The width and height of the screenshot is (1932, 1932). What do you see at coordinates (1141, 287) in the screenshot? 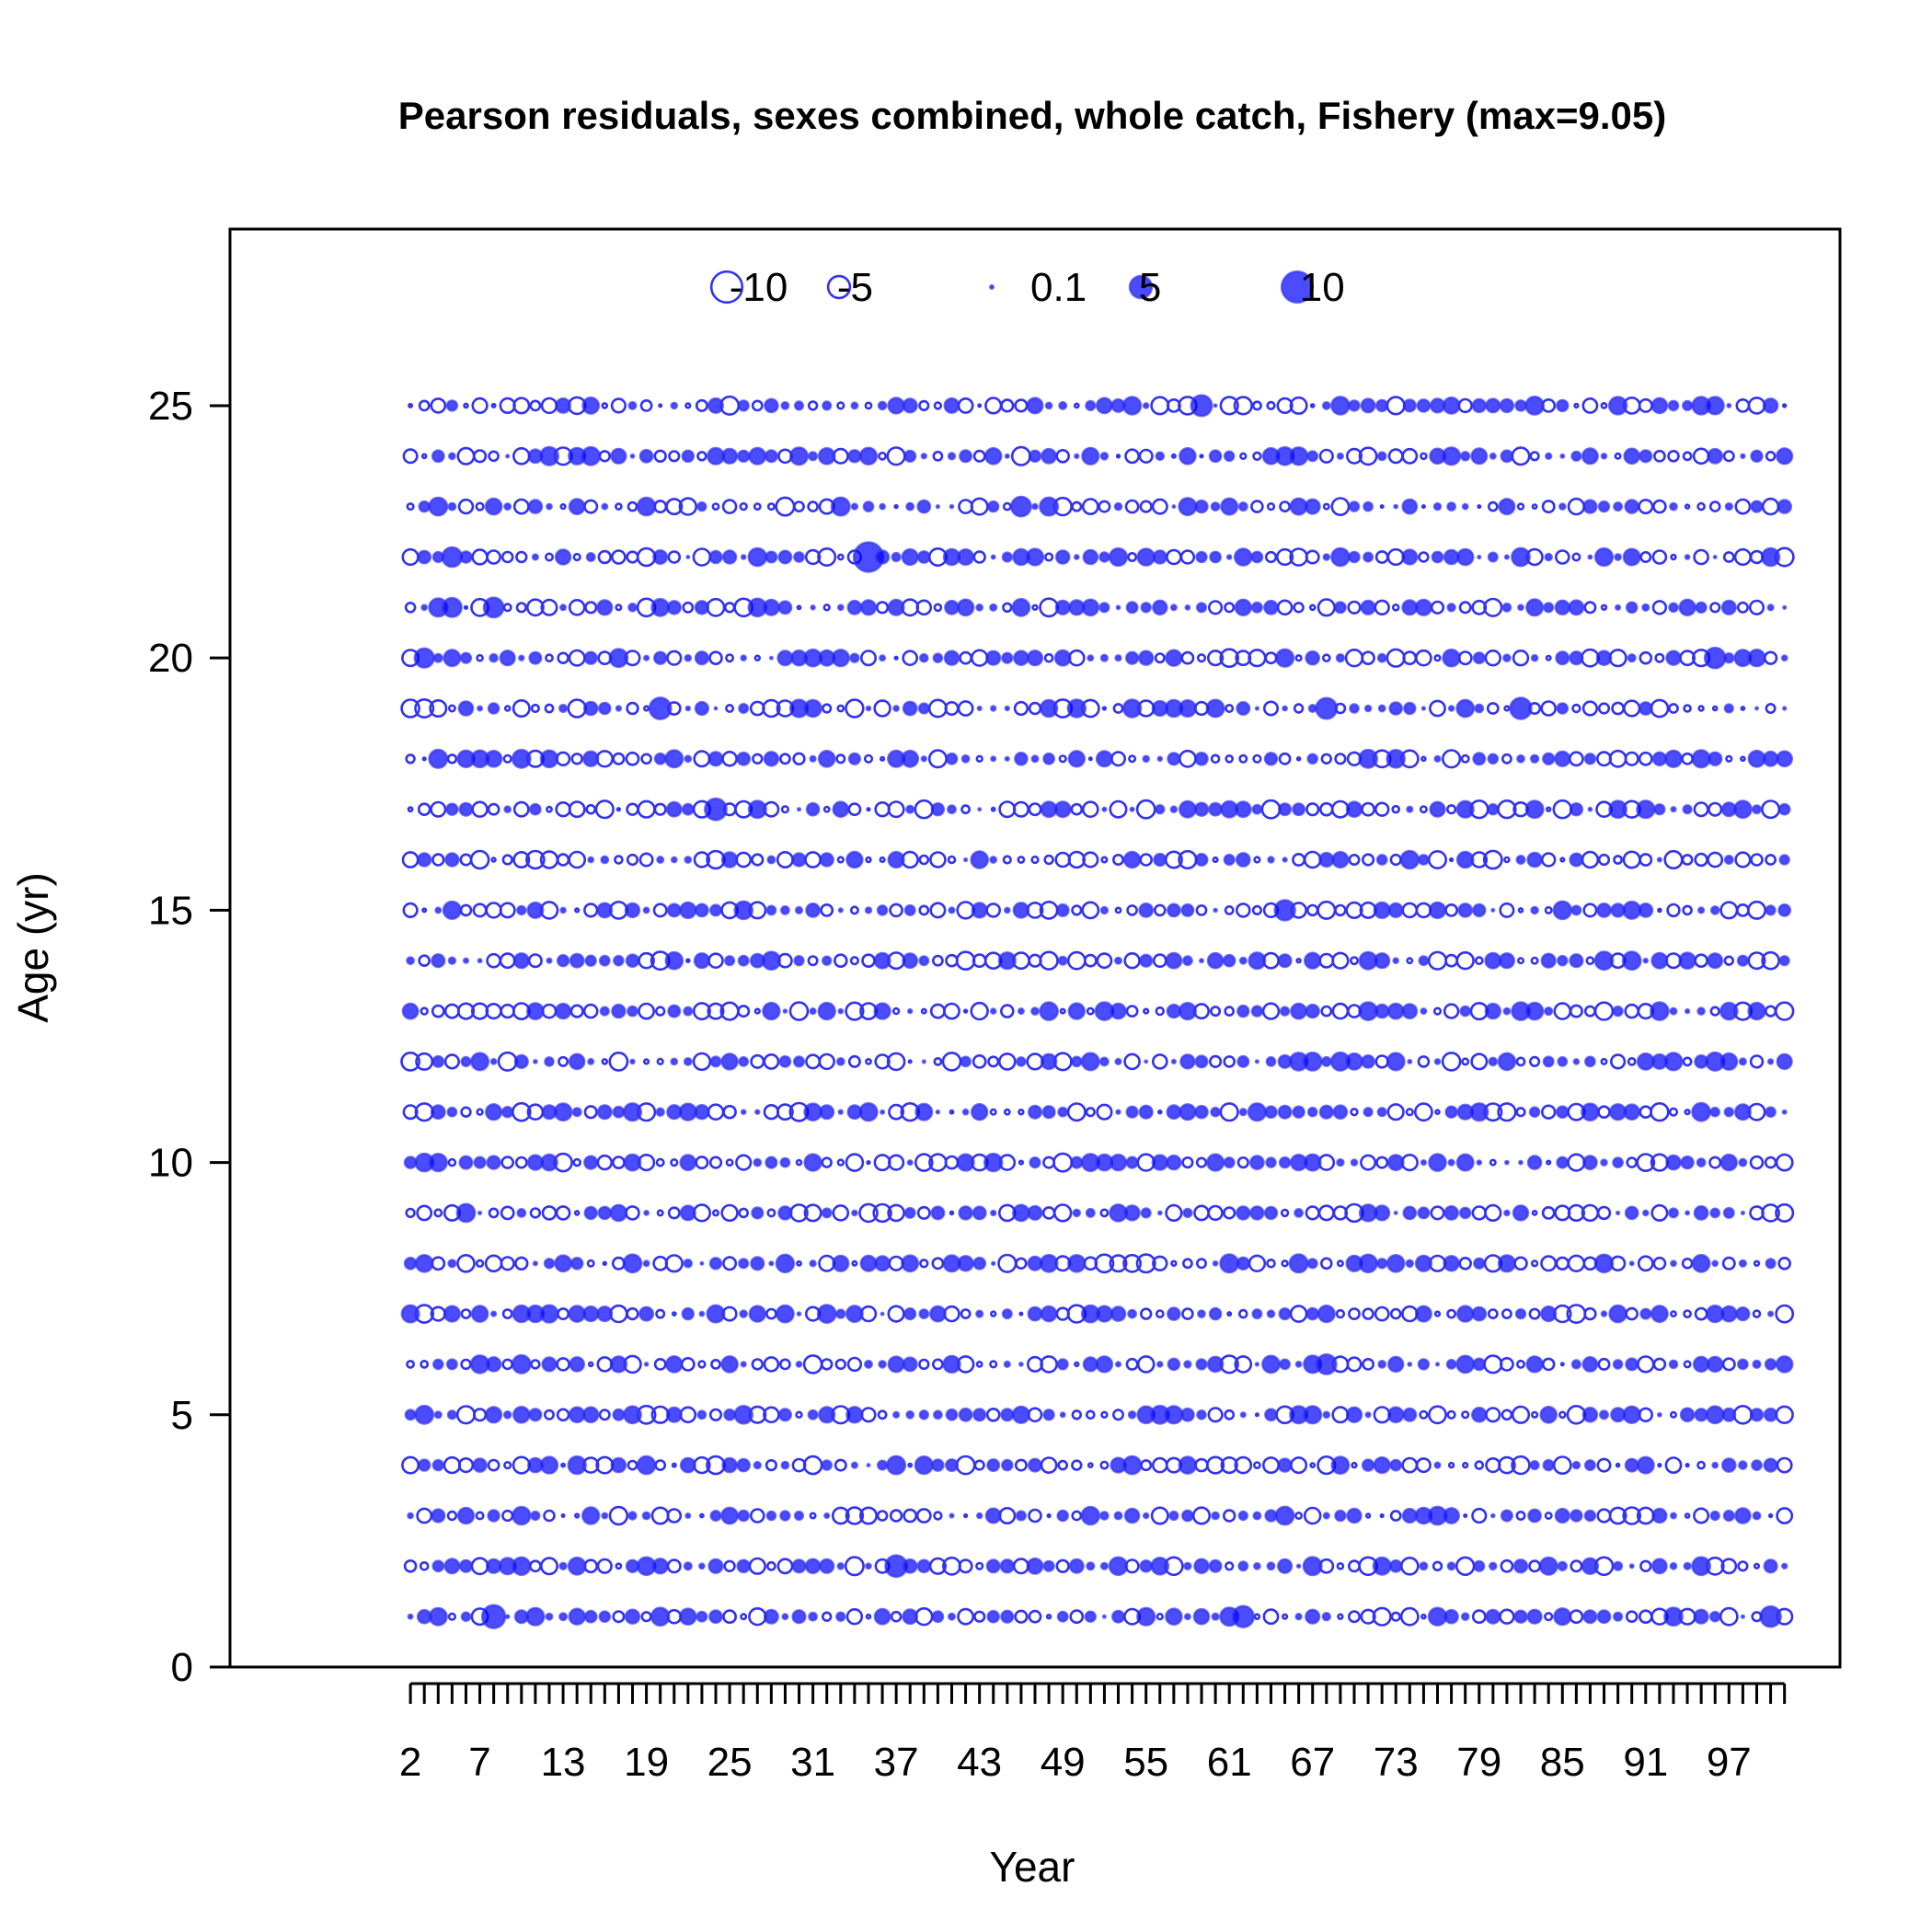
I see `legend-symbol` at bounding box center [1141, 287].